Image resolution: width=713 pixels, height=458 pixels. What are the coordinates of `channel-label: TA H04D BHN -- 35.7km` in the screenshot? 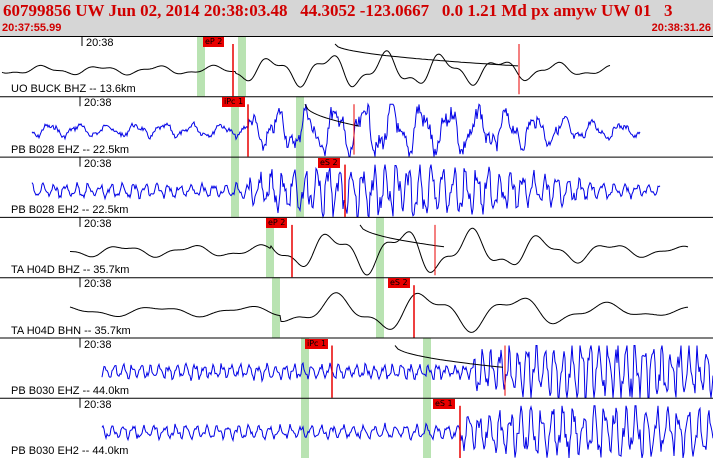 It's located at (71, 330).